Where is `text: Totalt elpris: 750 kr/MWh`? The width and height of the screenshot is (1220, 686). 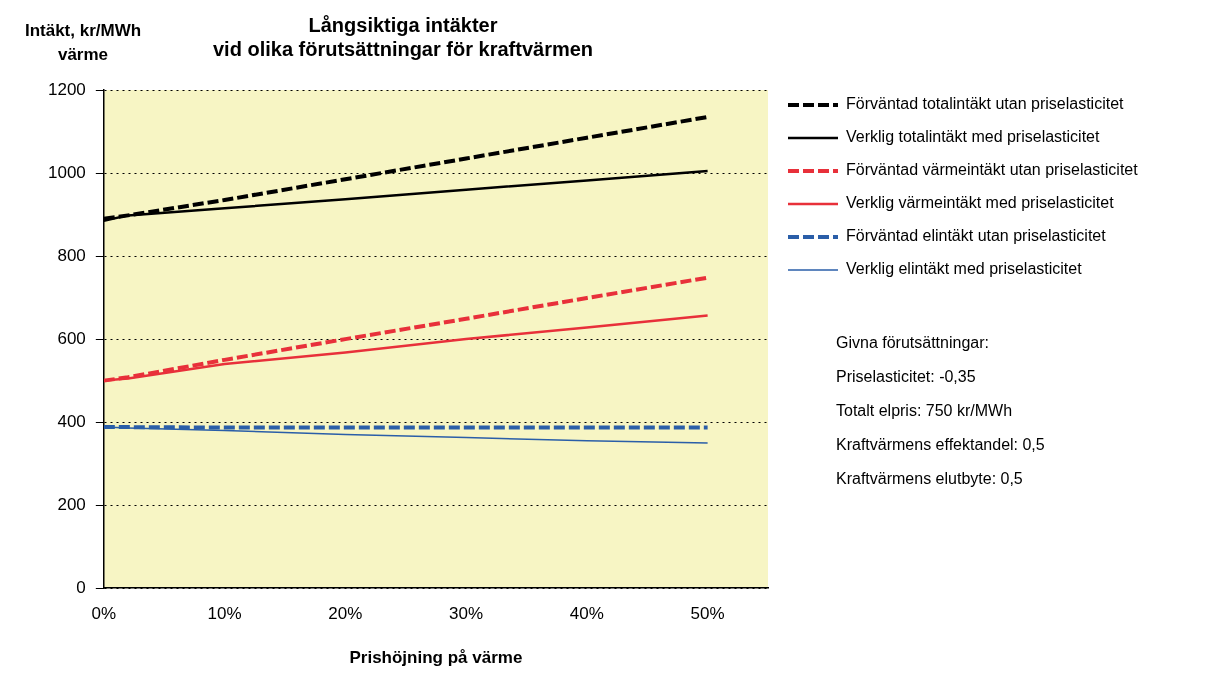
text: Totalt elpris: 750 kr/MWh is located at coordinates (924, 410).